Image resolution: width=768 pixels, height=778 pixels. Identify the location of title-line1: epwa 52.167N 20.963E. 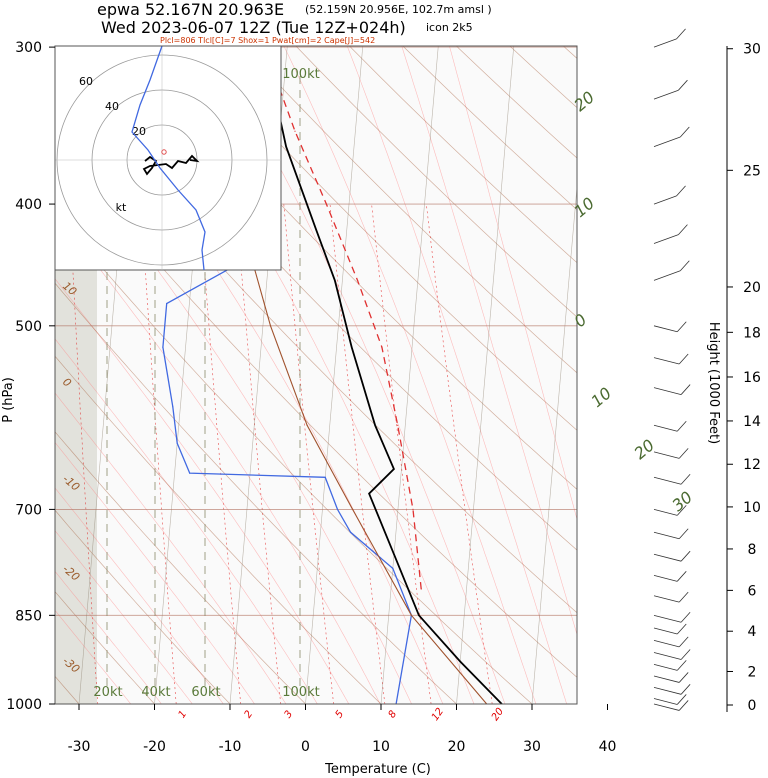
(190, 9).